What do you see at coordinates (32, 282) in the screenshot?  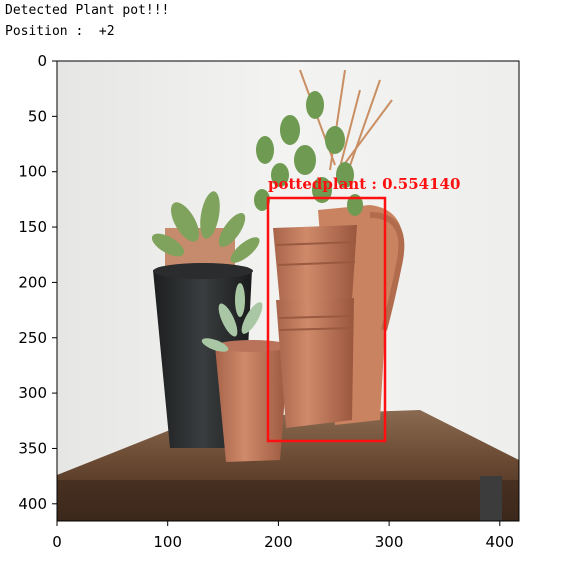 I see `y-tick-label-200: 200` at bounding box center [32, 282].